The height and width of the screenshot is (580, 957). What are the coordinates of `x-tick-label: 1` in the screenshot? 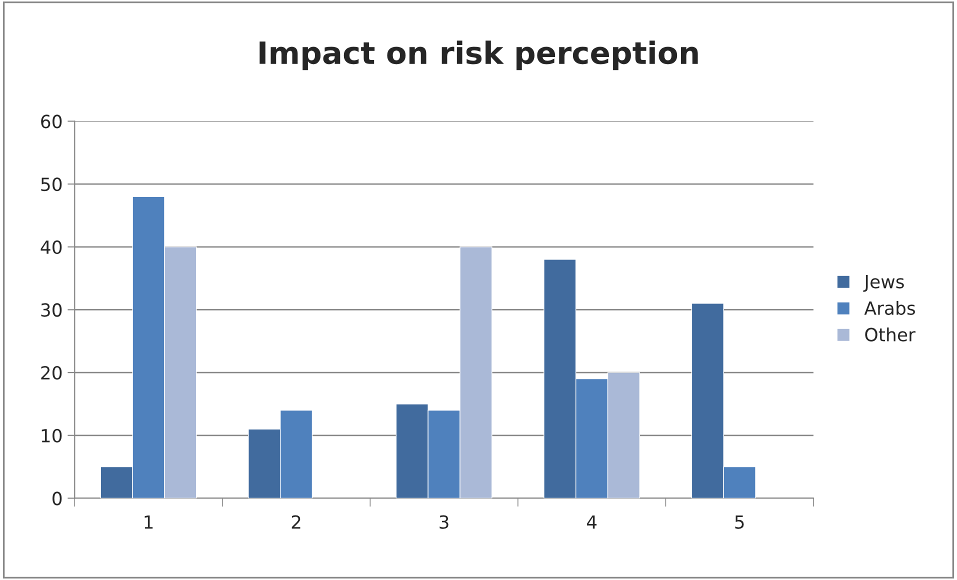 It's located at (148, 522).